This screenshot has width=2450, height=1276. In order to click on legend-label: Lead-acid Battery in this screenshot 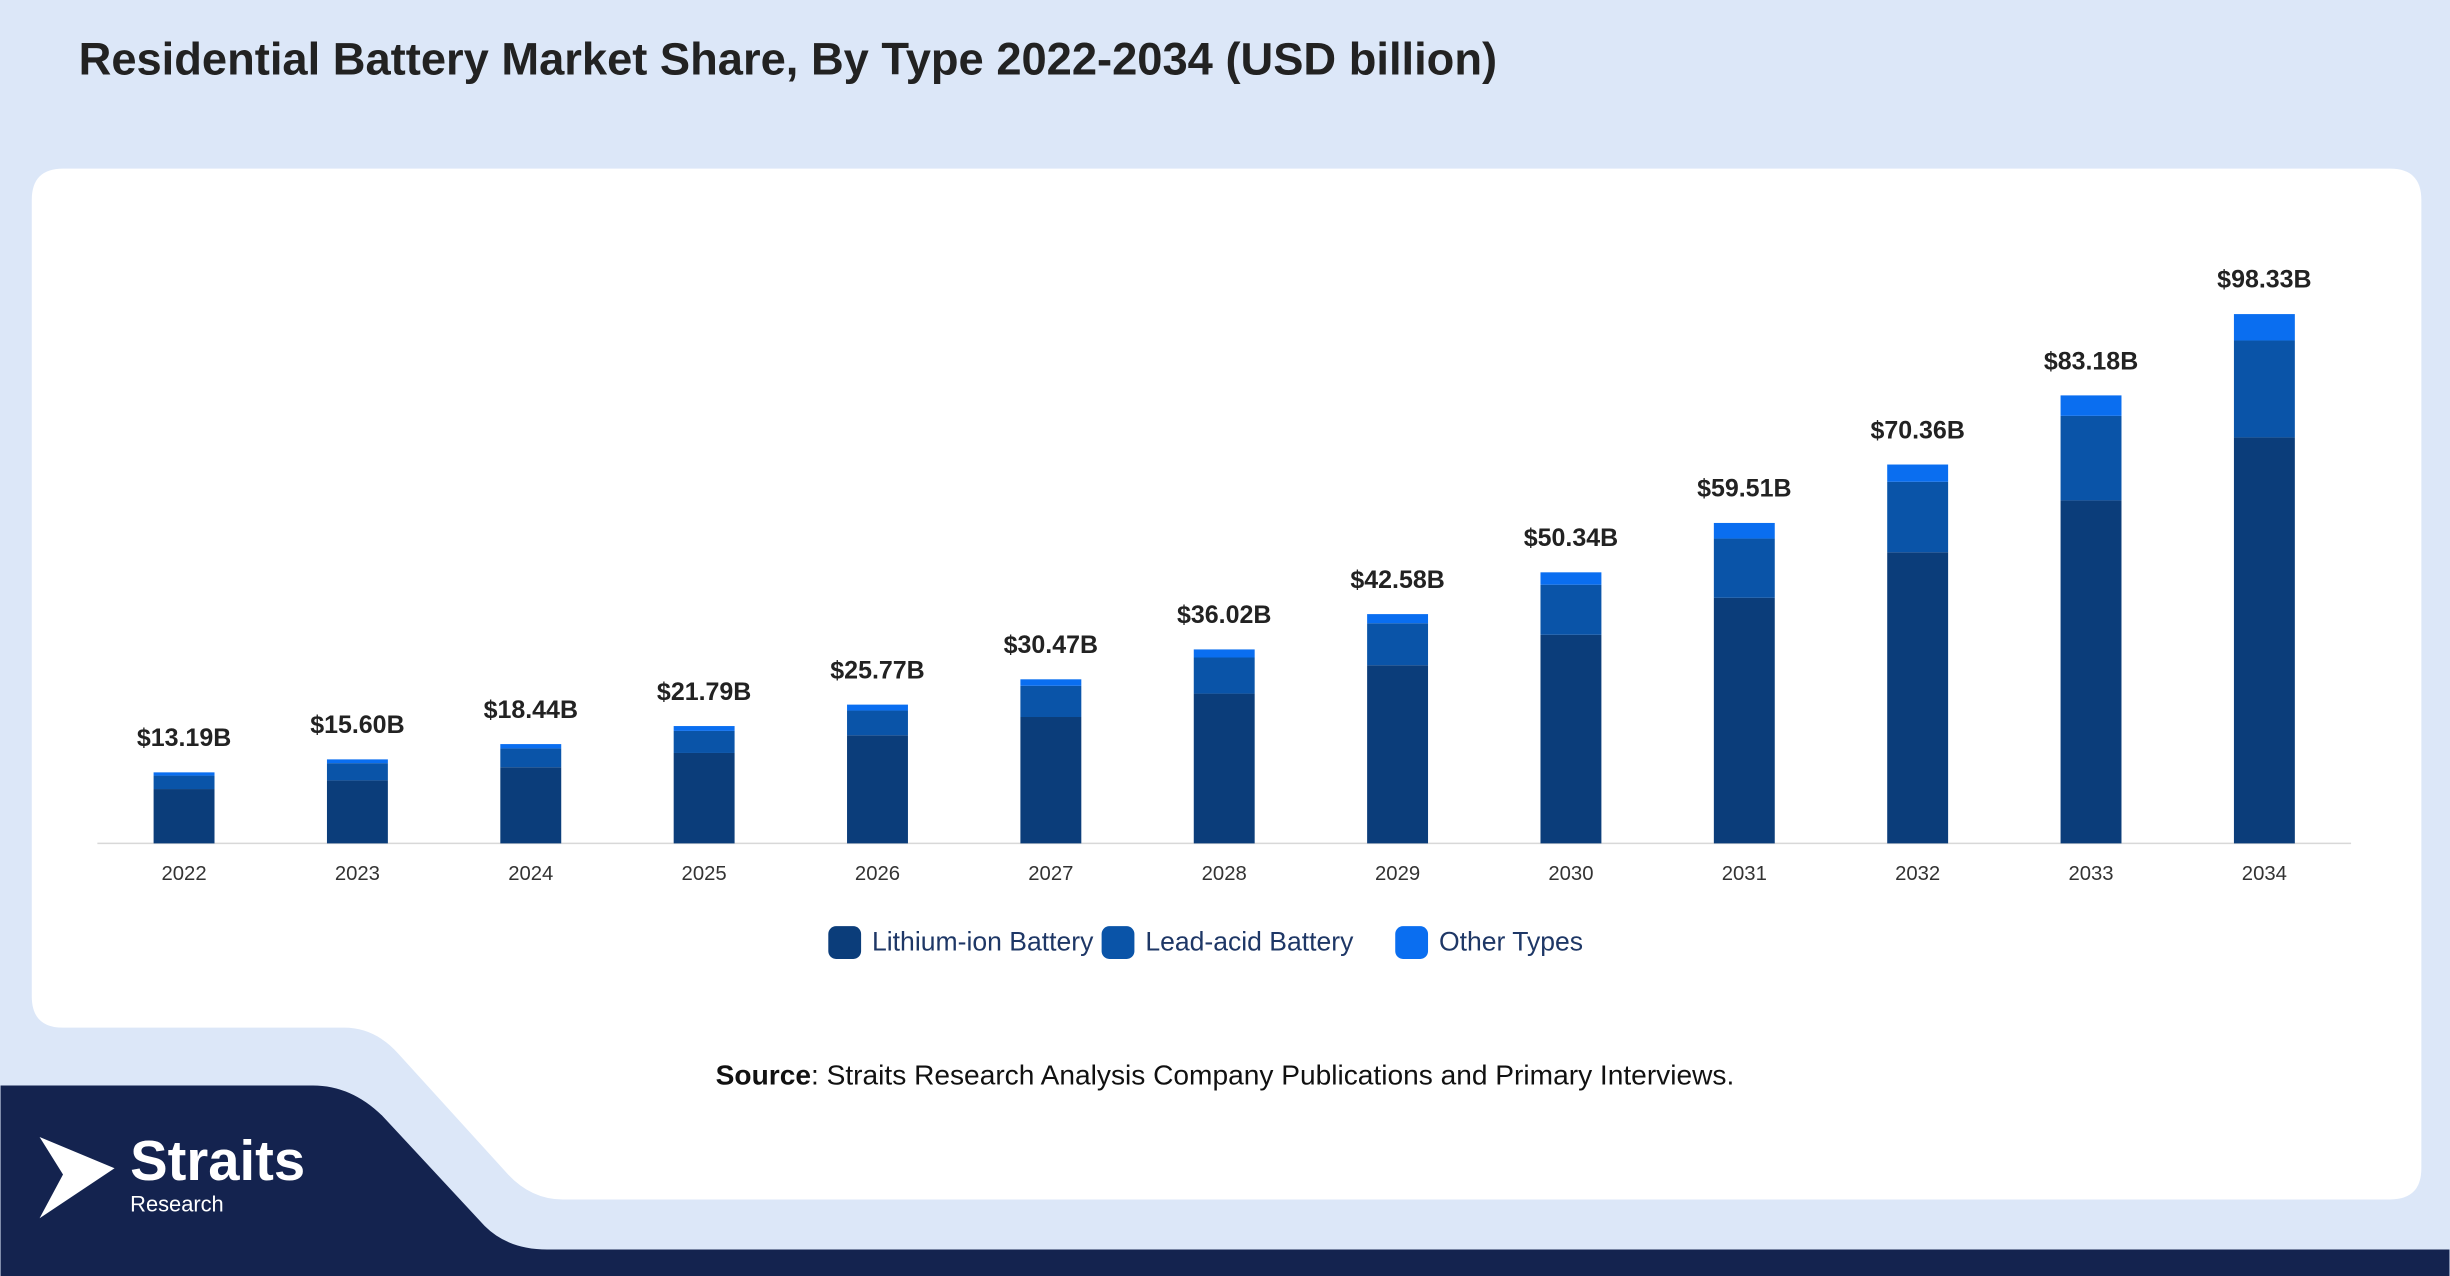, I will do `click(1249, 941)`.